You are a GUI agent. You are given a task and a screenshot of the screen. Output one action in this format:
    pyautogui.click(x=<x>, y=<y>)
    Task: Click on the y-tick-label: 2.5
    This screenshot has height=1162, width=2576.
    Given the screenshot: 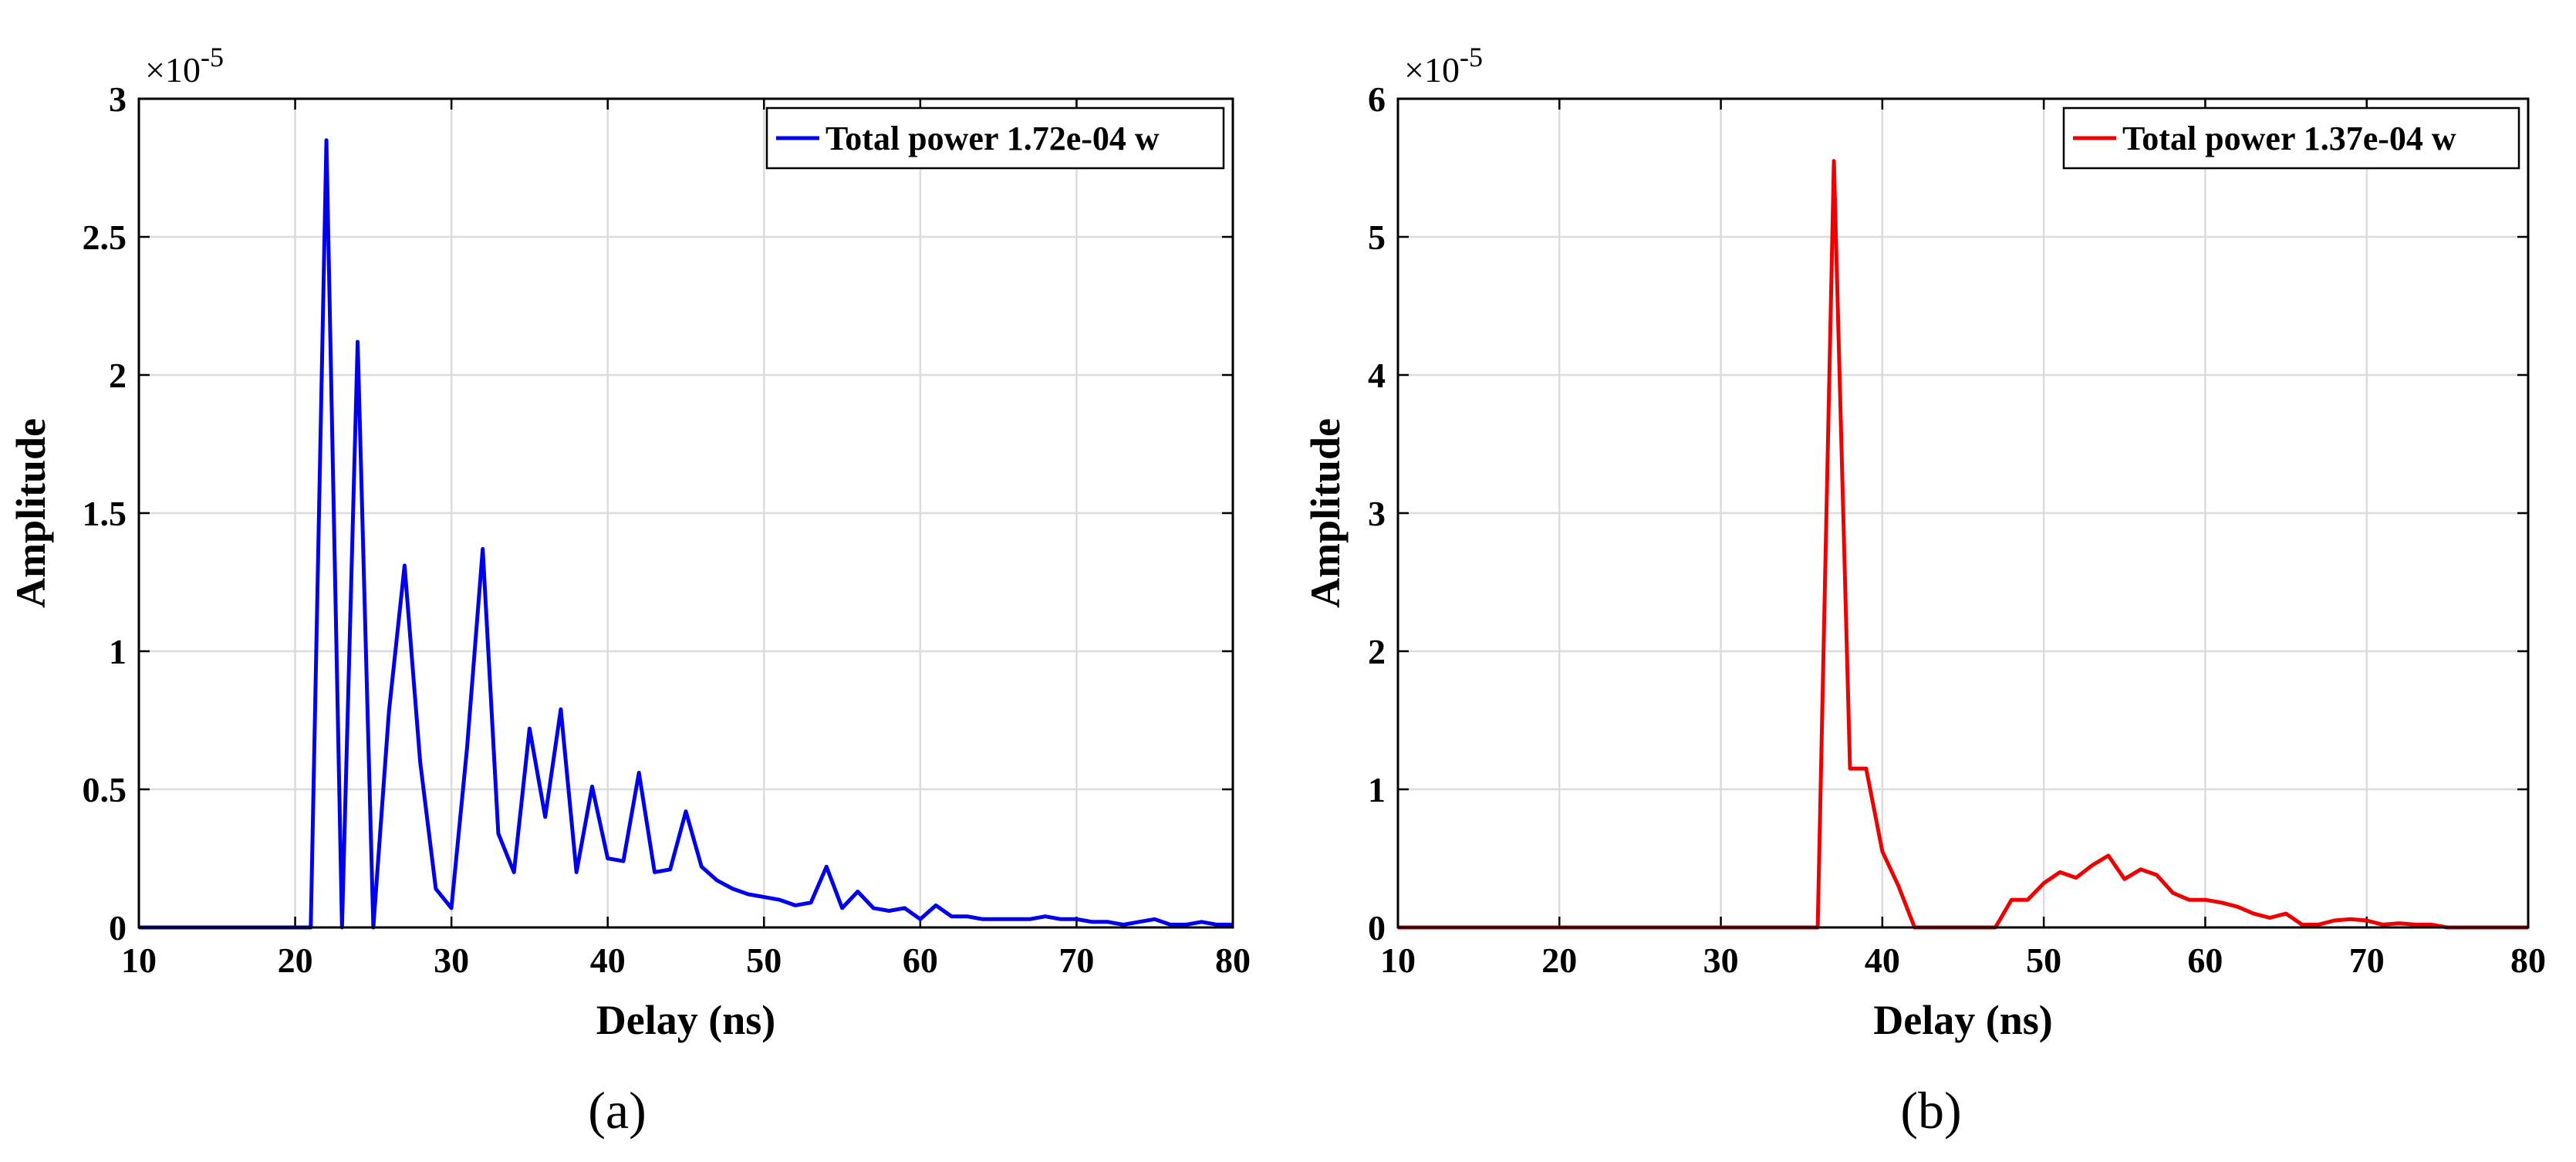 What is the action you would take?
    pyautogui.click(x=105, y=237)
    